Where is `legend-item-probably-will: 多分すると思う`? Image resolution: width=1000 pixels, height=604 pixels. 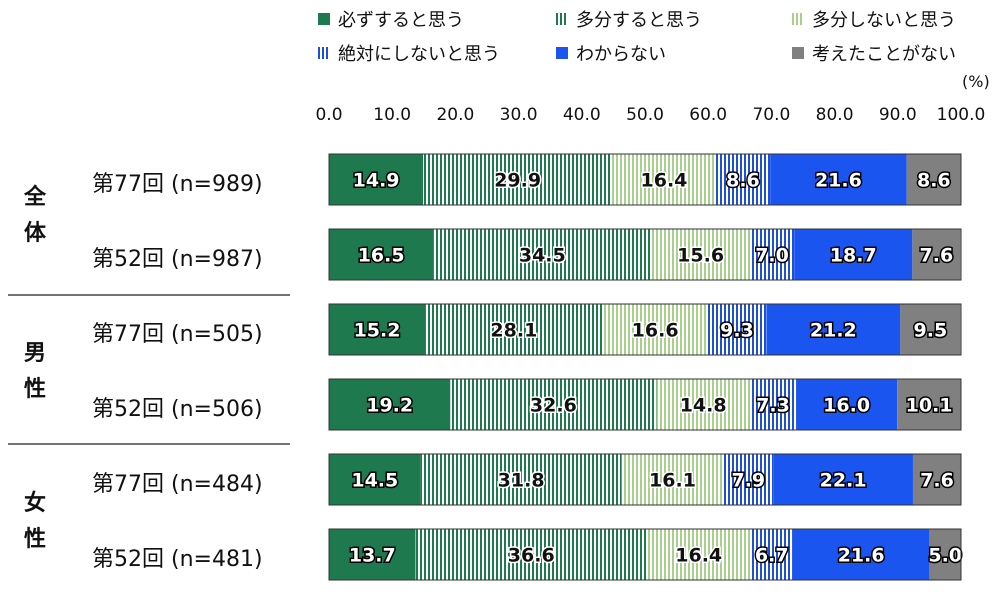
legend-item-probably-will: 多分すると思う is located at coordinates (629, 19).